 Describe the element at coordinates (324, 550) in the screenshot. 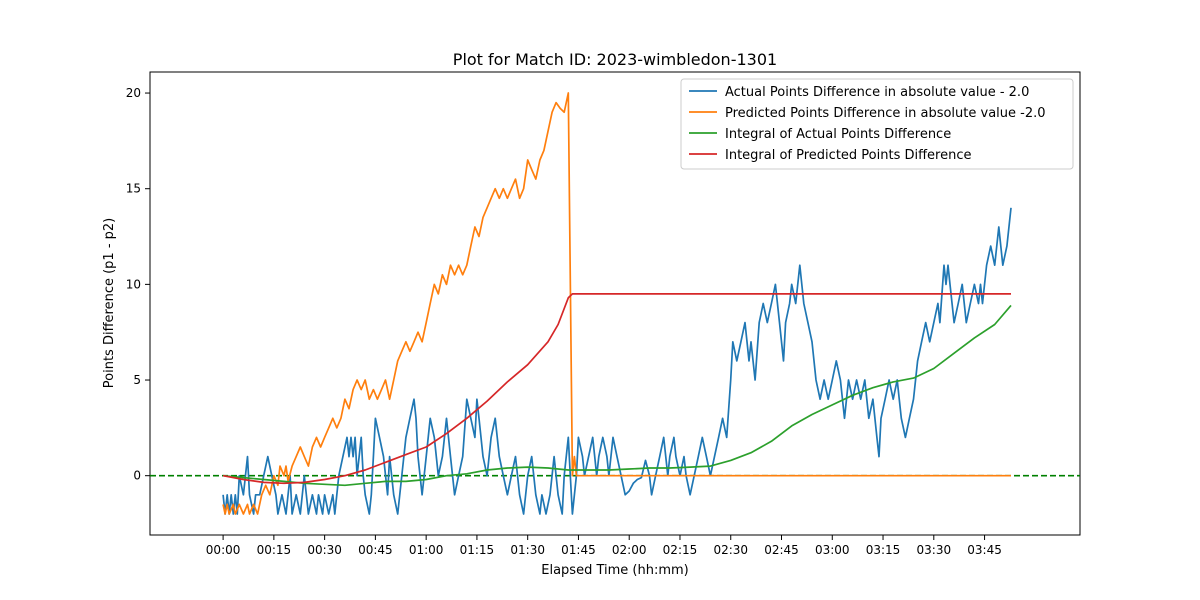

I see `x-tick-label: 00:30` at that location.